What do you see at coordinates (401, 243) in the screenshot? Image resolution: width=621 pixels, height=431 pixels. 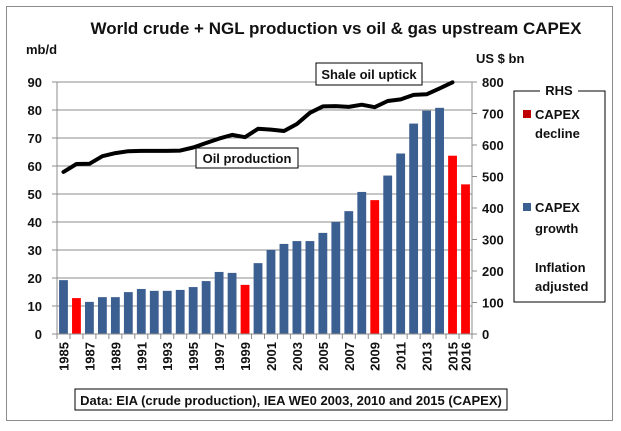 I see `capex-bar-2011` at bounding box center [401, 243].